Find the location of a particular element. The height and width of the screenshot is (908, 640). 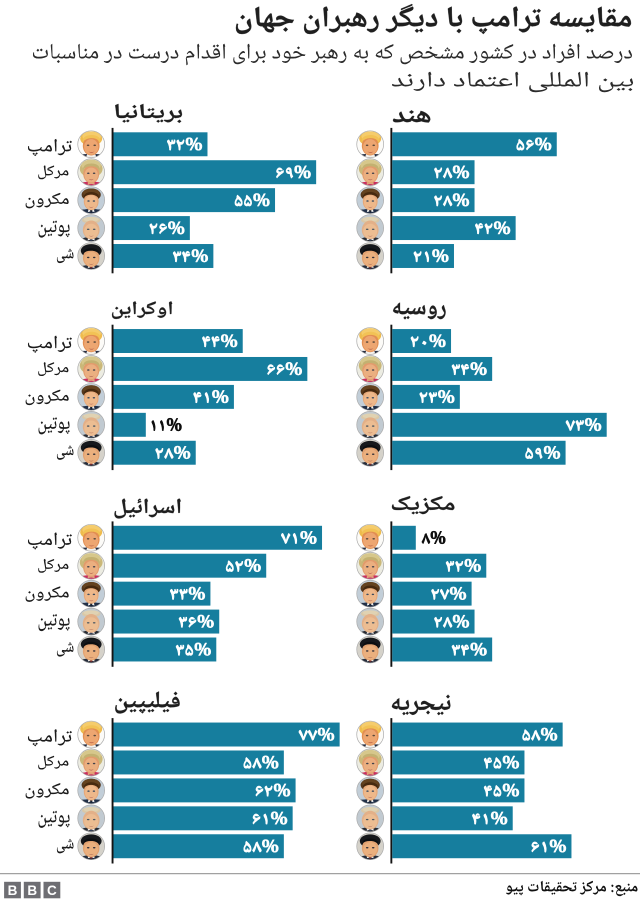

svg-text: C is located at coordinates (52, 890).